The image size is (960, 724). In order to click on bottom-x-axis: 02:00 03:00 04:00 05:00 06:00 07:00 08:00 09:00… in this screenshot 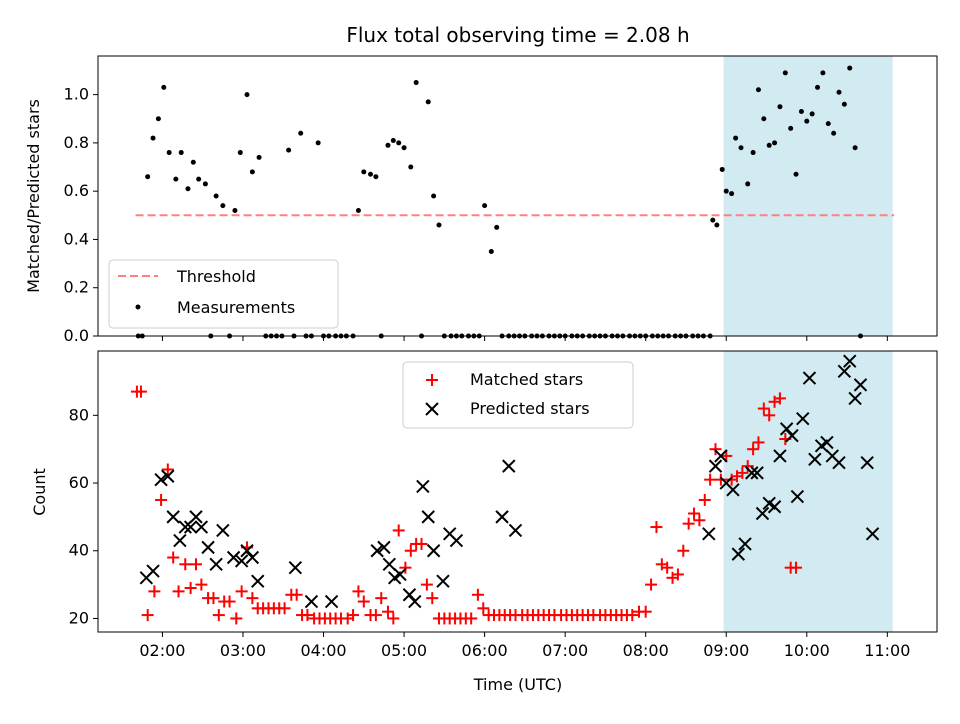, I will do `click(524, 646)`.